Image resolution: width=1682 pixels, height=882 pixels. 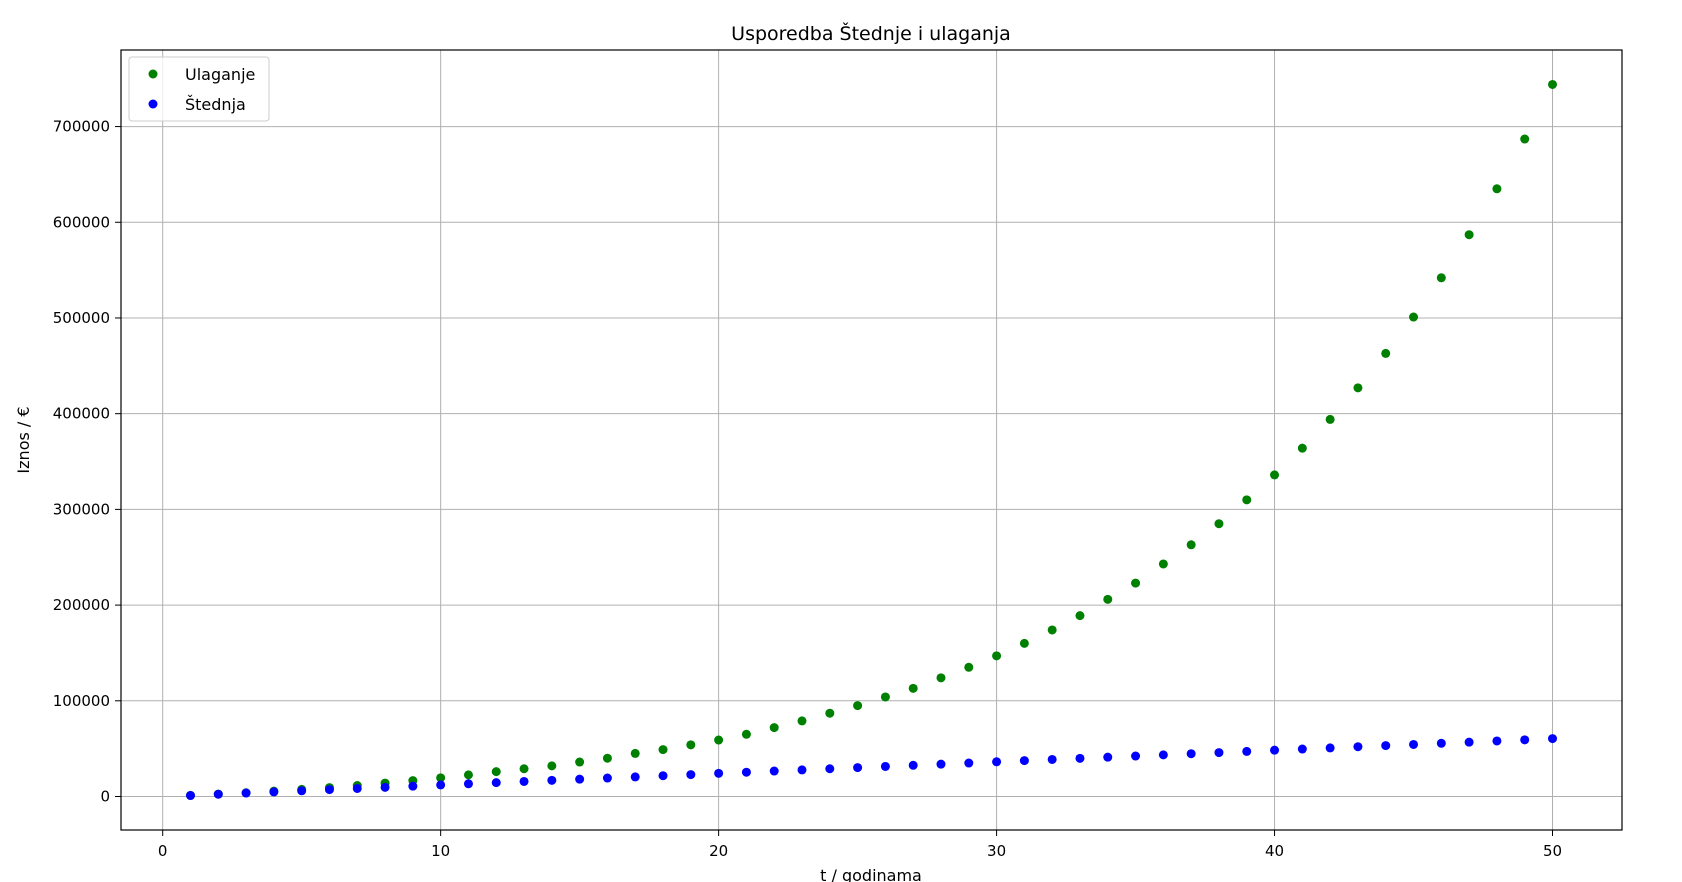 What do you see at coordinates (1552, 851) in the screenshot?
I see `x-tick-label: 50` at bounding box center [1552, 851].